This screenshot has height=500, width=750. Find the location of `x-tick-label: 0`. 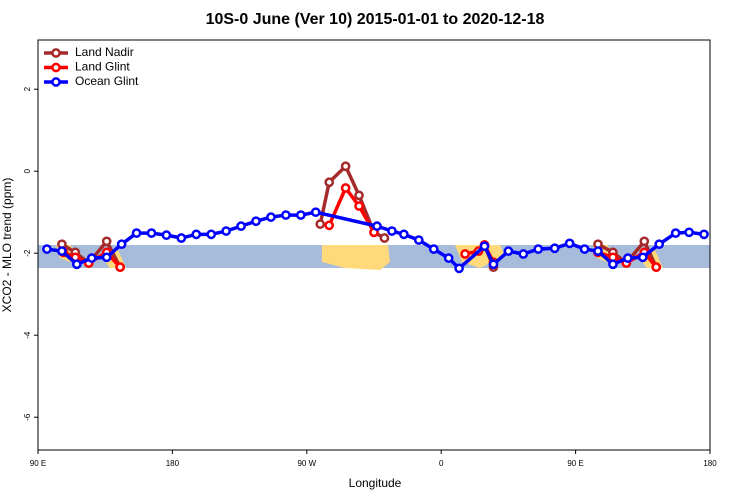

x-tick-label: 0 is located at coordinates (441, 463).